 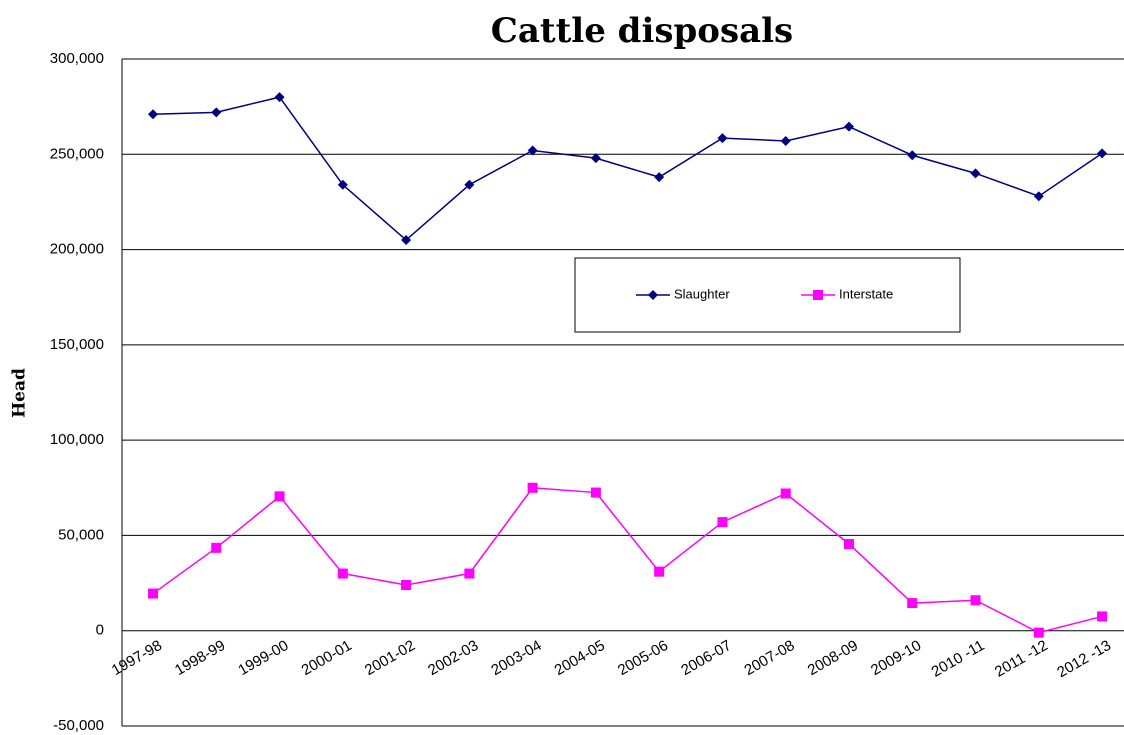 I want to click on legend-box, so click(x=767, y=295).